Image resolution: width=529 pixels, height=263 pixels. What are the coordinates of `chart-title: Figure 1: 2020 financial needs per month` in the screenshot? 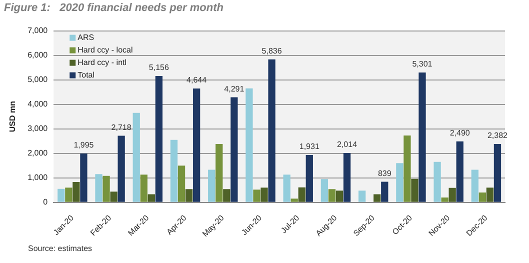 It's located at (114, 8).